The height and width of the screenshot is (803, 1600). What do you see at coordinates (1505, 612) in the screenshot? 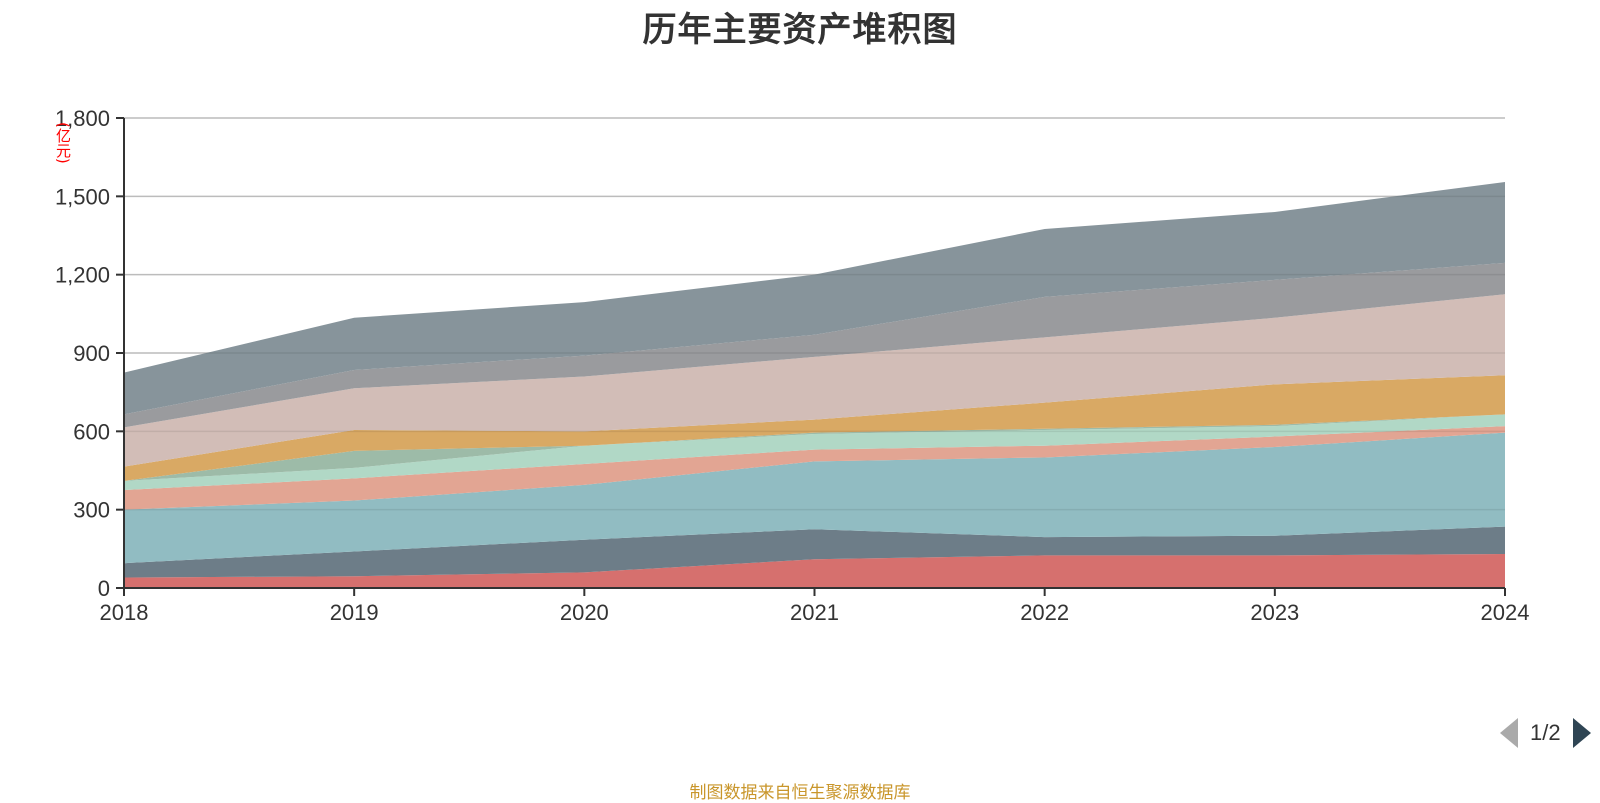
I see `x-tick-label: 2024` at bounding box center [1505, 612].